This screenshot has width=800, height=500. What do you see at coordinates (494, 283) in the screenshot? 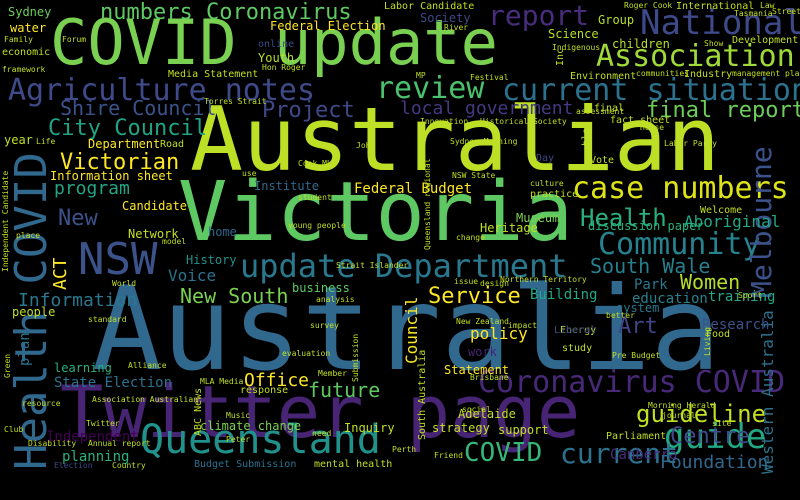
I see `word-design: design` at bounding box center [494, 283].